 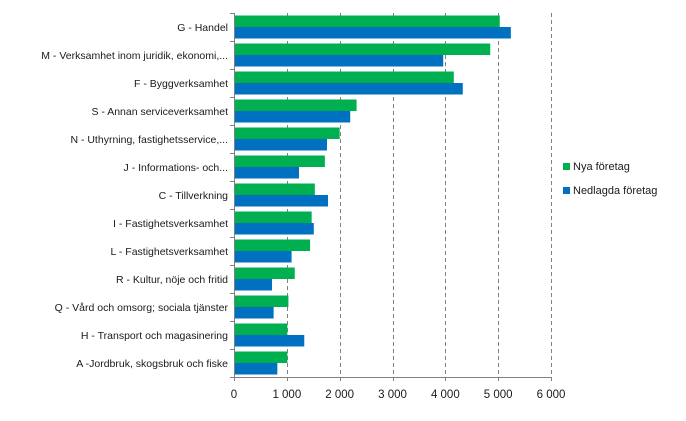 What do you see at coordinates (615, 191) in the screenshot?
I see `legend-label-nedlagda: Nedlagda företag` at bounding box center [615, 191].